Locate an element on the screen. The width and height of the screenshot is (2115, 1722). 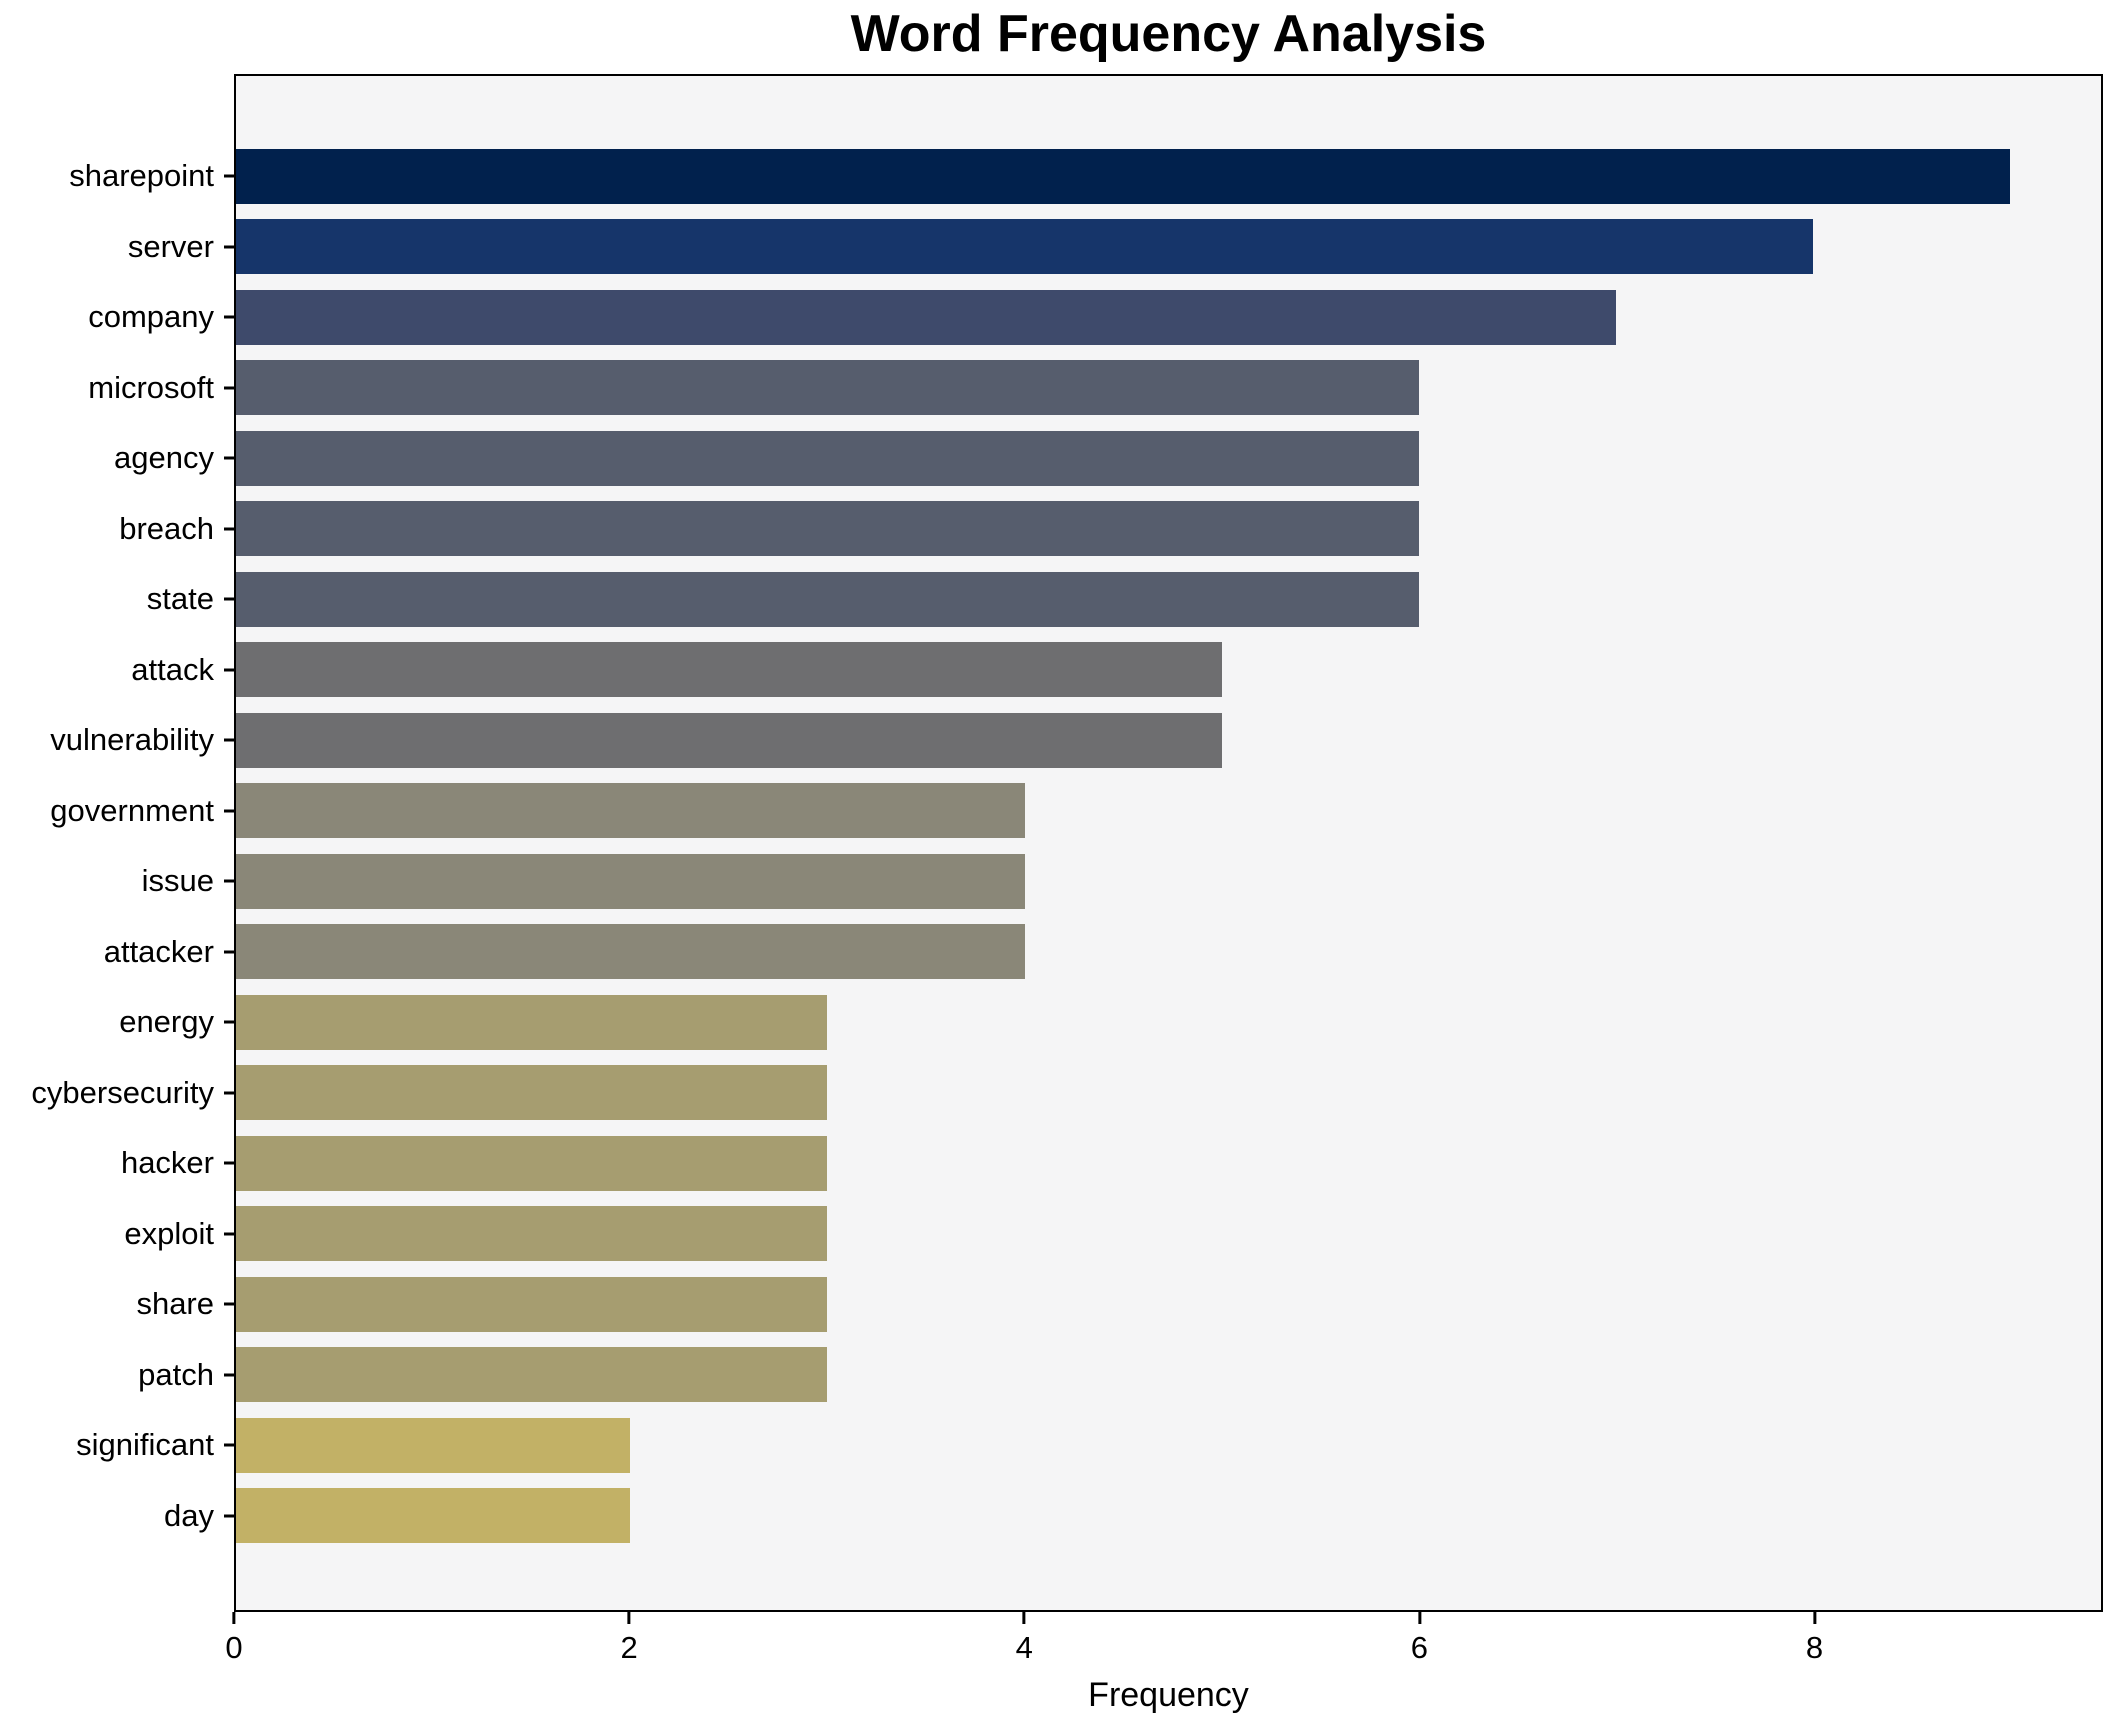
y-axis-label-cybersecurity: cybersecurity is located at coordinates (122, 1092).